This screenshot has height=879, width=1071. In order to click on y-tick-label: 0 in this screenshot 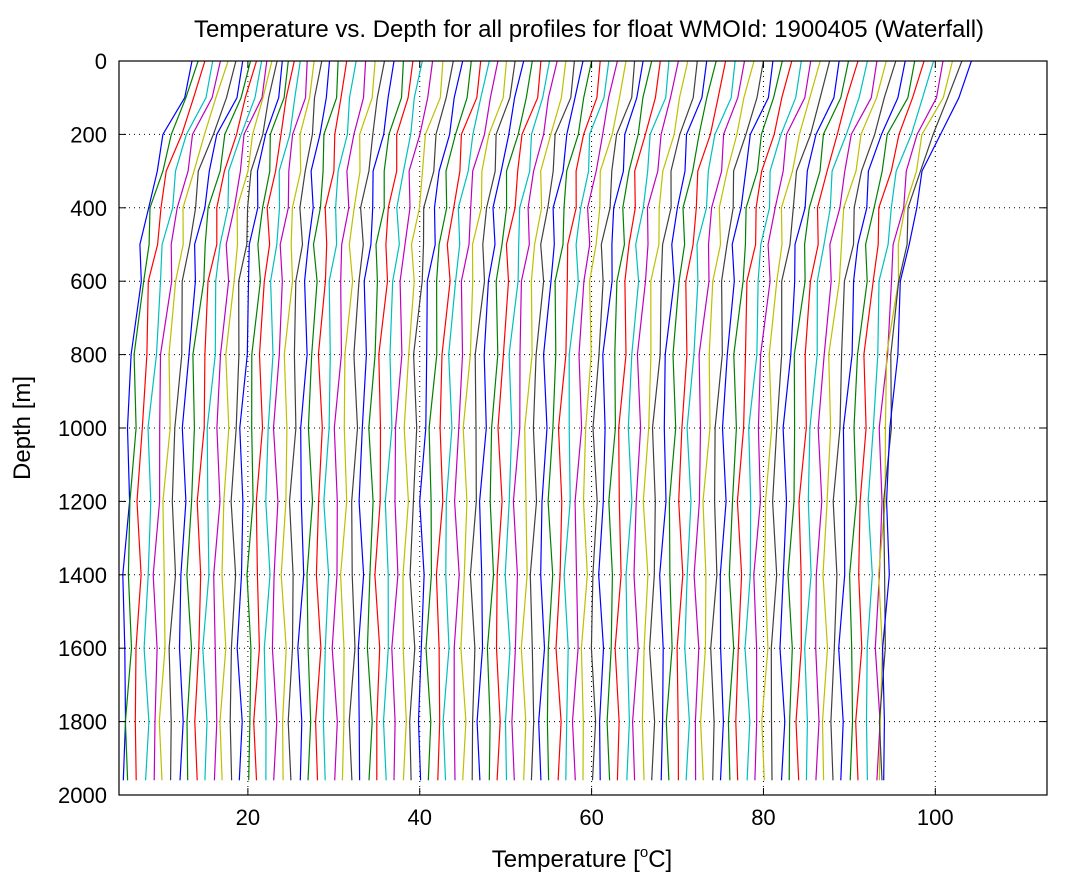, I will do `click(101, 61)`.